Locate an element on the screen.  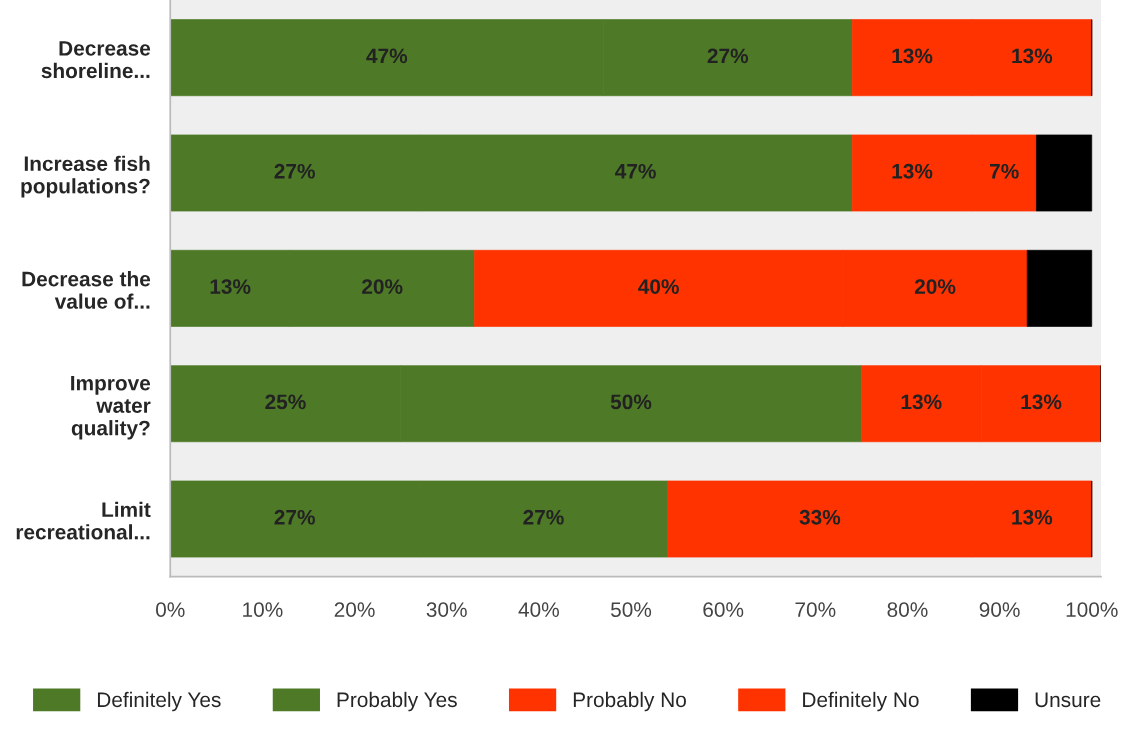
data-label: 7% is located at coordinates (1004, 171).